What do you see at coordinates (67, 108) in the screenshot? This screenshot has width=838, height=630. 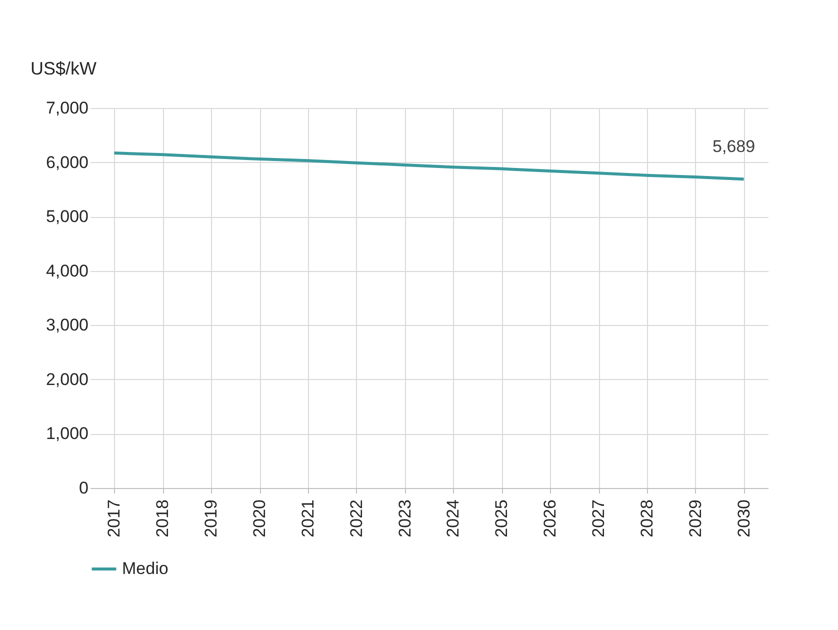 I see `y-tick-label: 7,000` at bounding box center [67, 108].